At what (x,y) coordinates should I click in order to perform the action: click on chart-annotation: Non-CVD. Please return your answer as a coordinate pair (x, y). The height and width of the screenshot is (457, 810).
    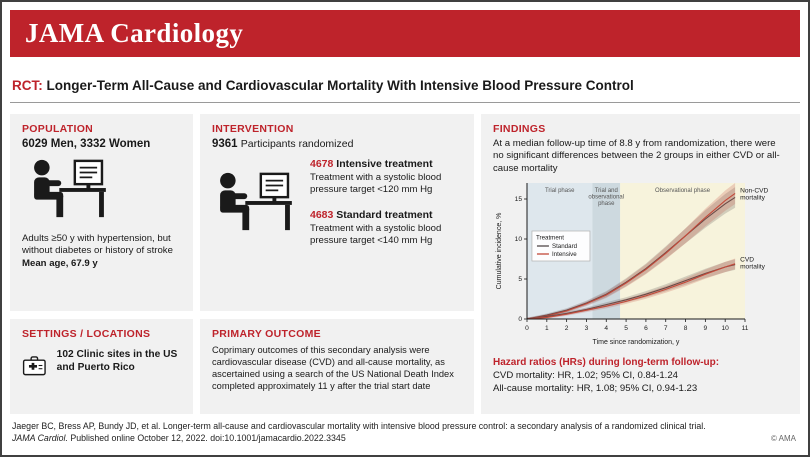
    Looking at the image, I should click on (754, 191).